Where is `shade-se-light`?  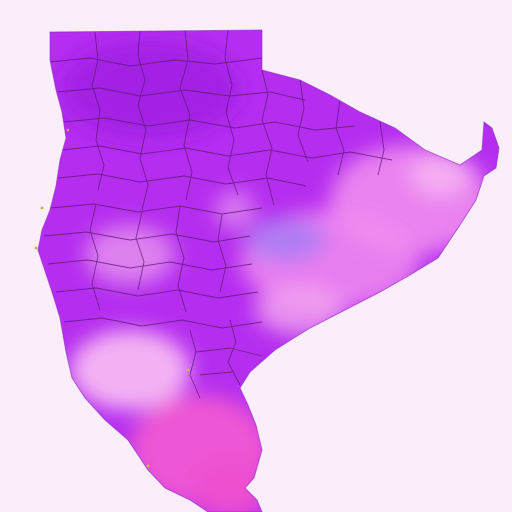 shade-se-light is located at coordinates (300, 310).